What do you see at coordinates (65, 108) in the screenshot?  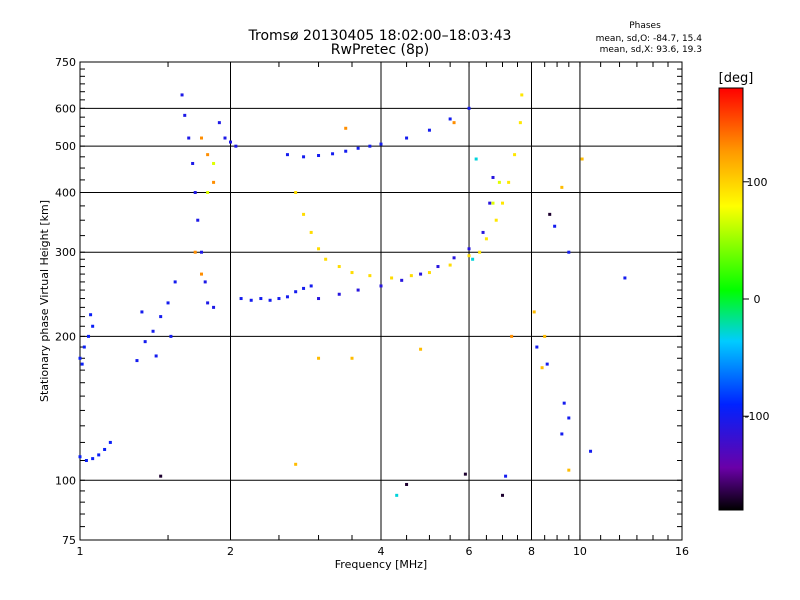 I see `y-tick-label: 600` at bounding box center [65, 108].